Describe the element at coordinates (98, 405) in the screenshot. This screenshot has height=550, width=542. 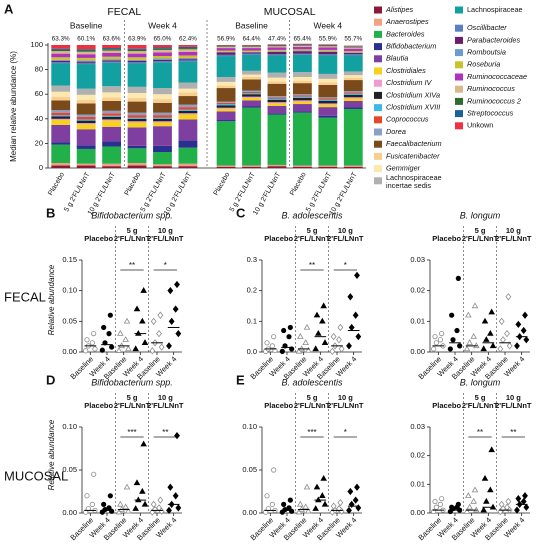
I see `group-label: Placebo` at that location.